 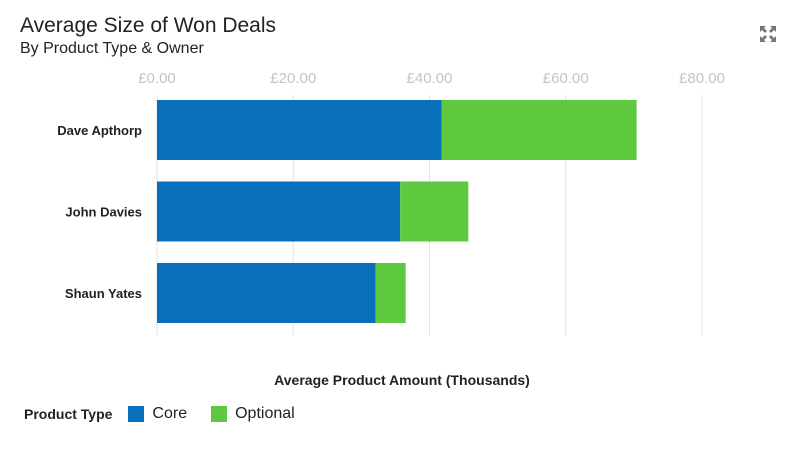 I want to click on x-tick-label: £20.00, so click(x=293, y=78).